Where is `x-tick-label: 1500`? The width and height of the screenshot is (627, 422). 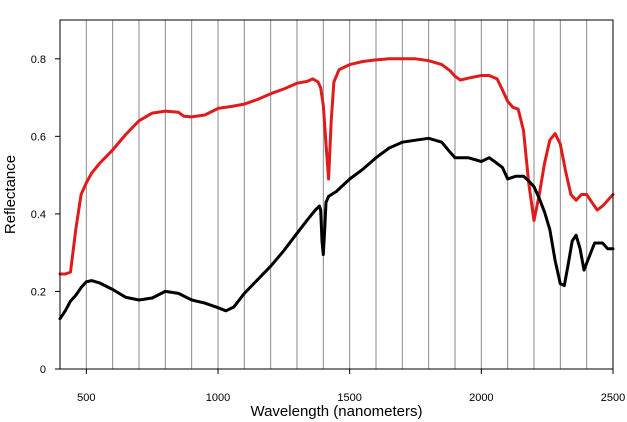 x-tick-label: 1500 is located at coordinates (349, 398).